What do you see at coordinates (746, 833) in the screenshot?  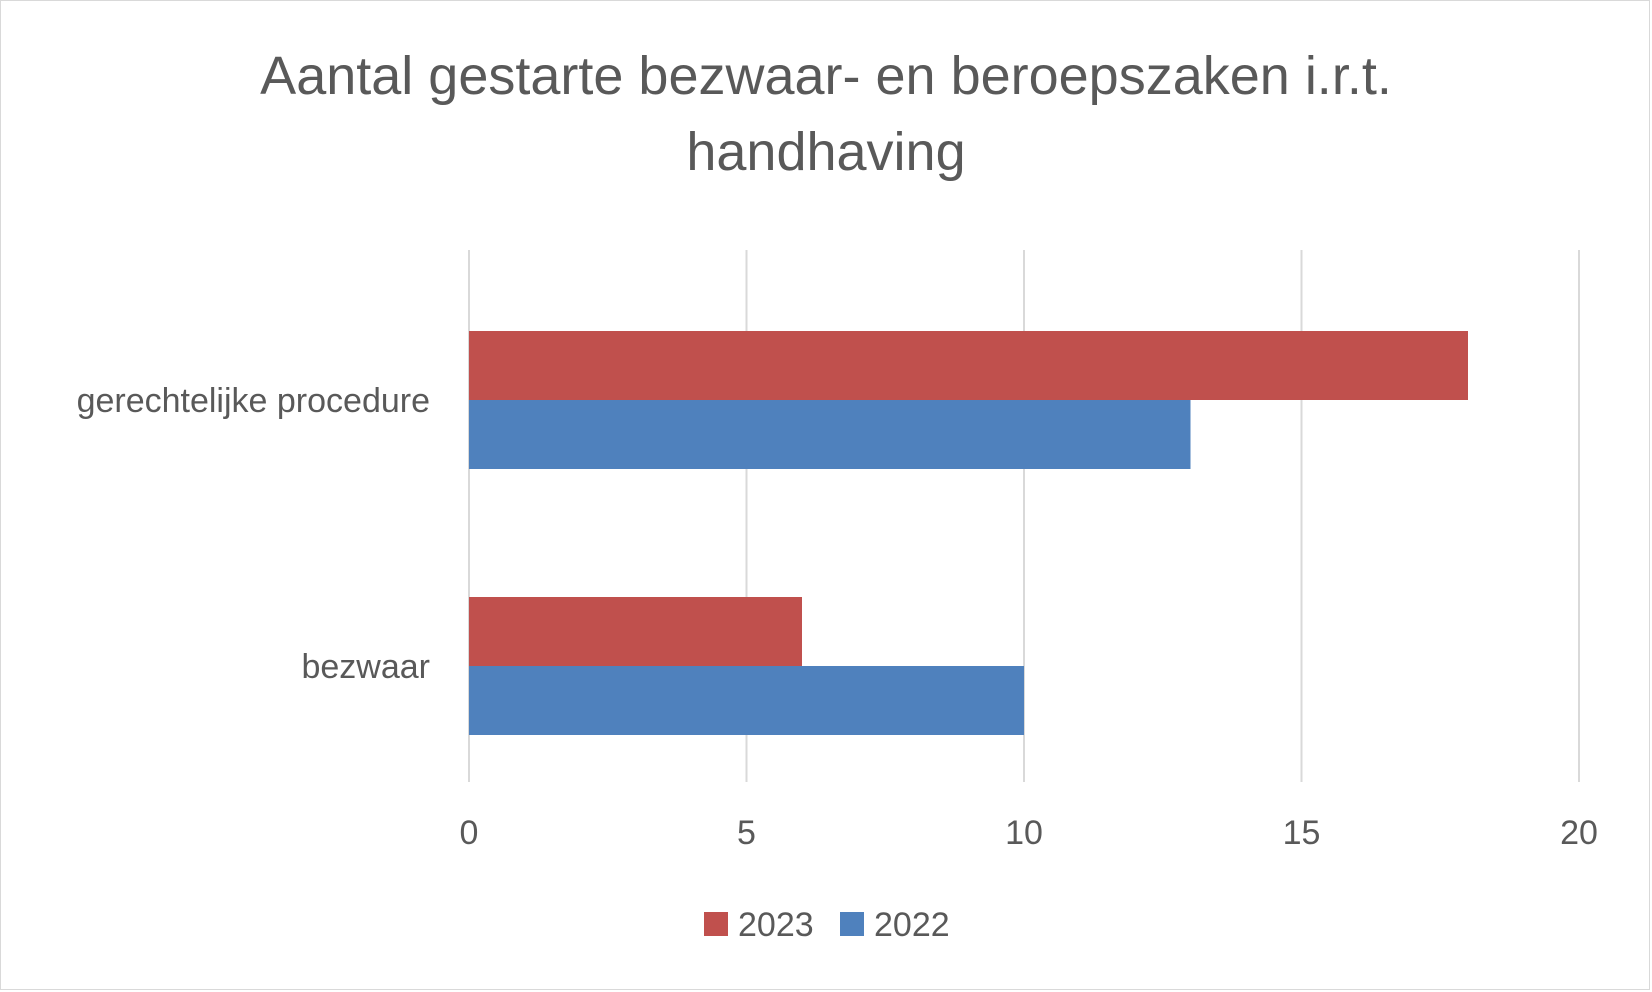 I see `x-tick-label-5: 5` at bounding box center [746, 833].